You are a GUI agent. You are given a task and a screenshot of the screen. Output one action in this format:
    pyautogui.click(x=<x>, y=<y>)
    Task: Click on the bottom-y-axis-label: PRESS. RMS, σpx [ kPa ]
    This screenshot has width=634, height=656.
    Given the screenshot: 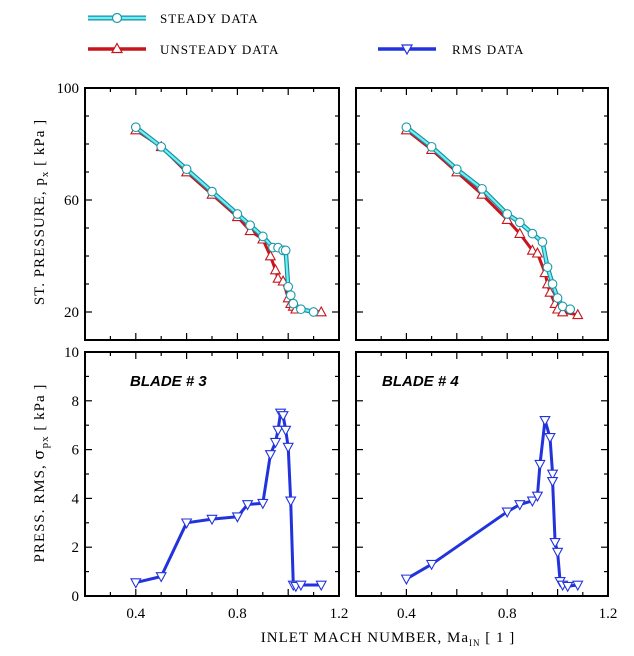 What is the action you would take?
    pyautogui.click(x=40, y=473)
    